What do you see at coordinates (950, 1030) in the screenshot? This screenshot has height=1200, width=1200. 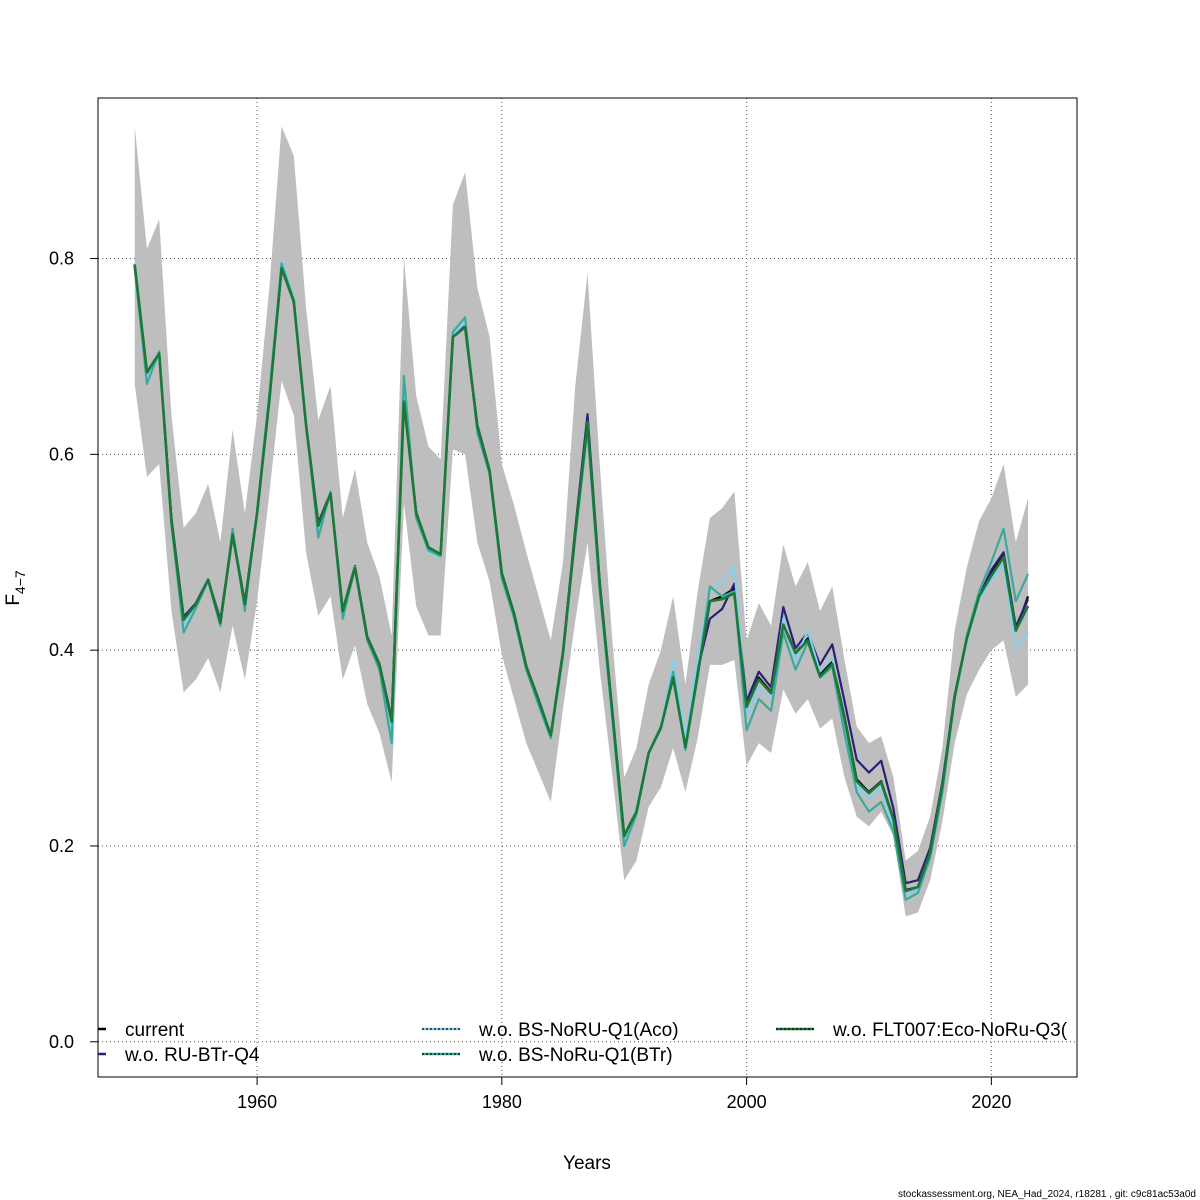 I see `legend-label: w.o. FLT007:Eco-NoRu-Q3(` at bounding box center [950, 1030].